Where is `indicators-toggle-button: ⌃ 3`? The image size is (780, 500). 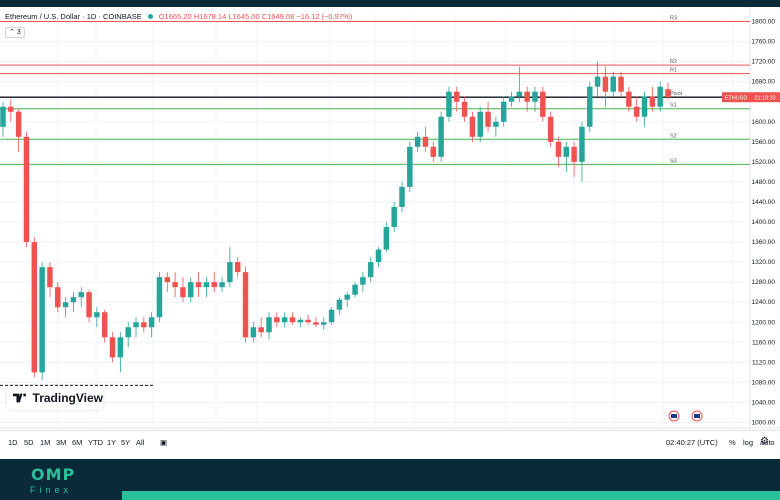 indicators-toggle-button: ⌃ 3 is located at coordinates (15, 32).